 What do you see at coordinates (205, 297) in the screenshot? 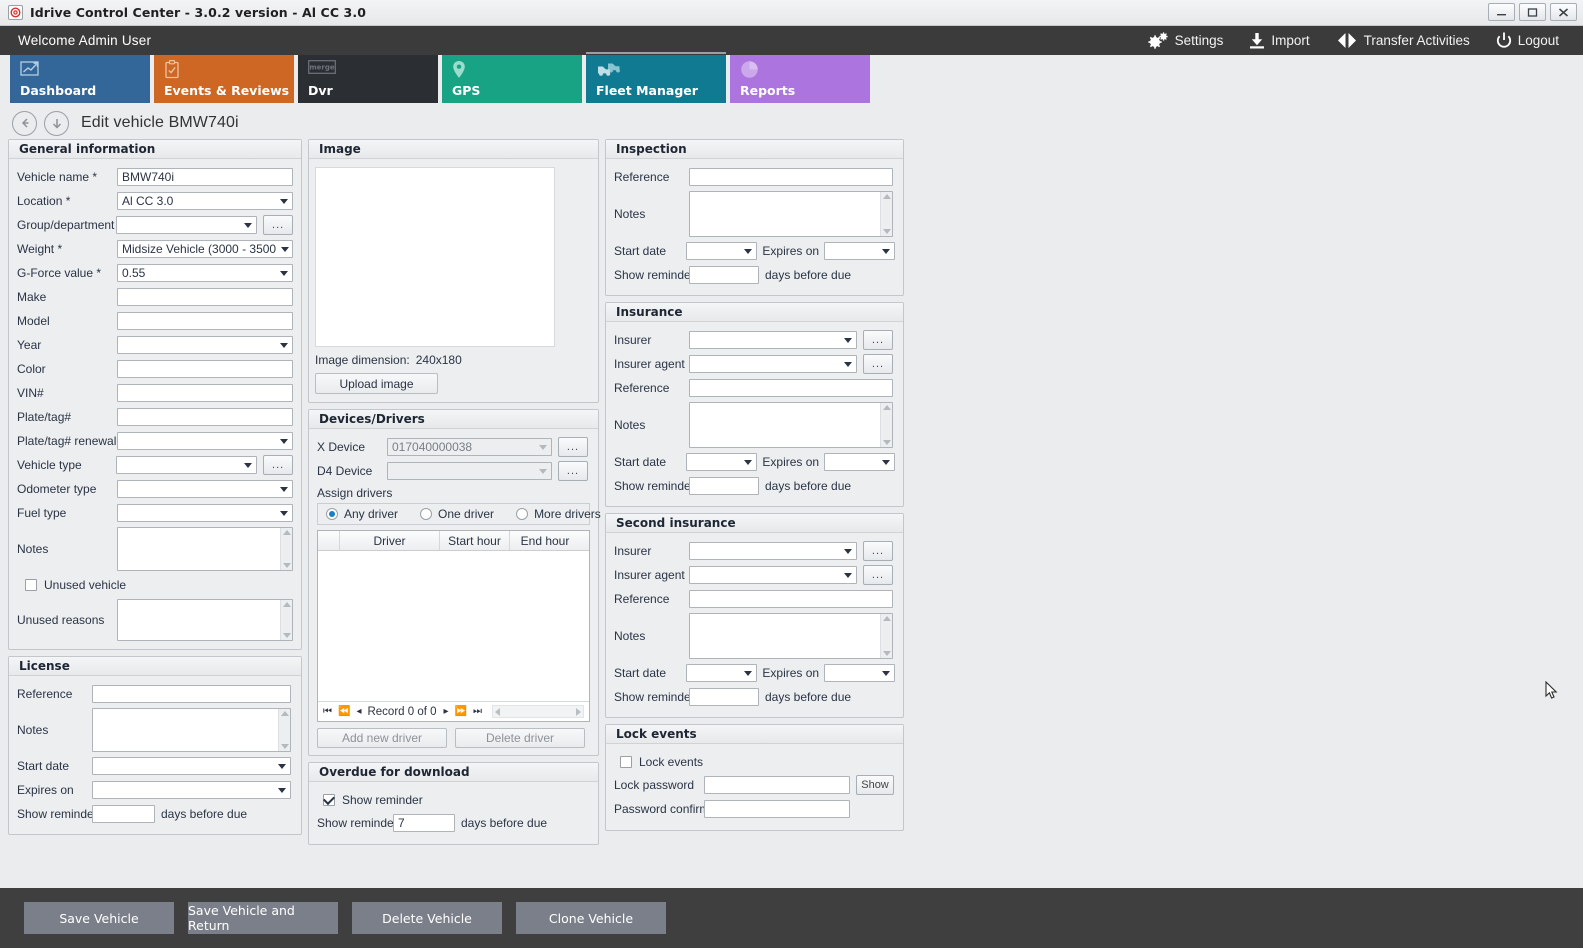
I see `make-input` at bounding box center [205, 297].